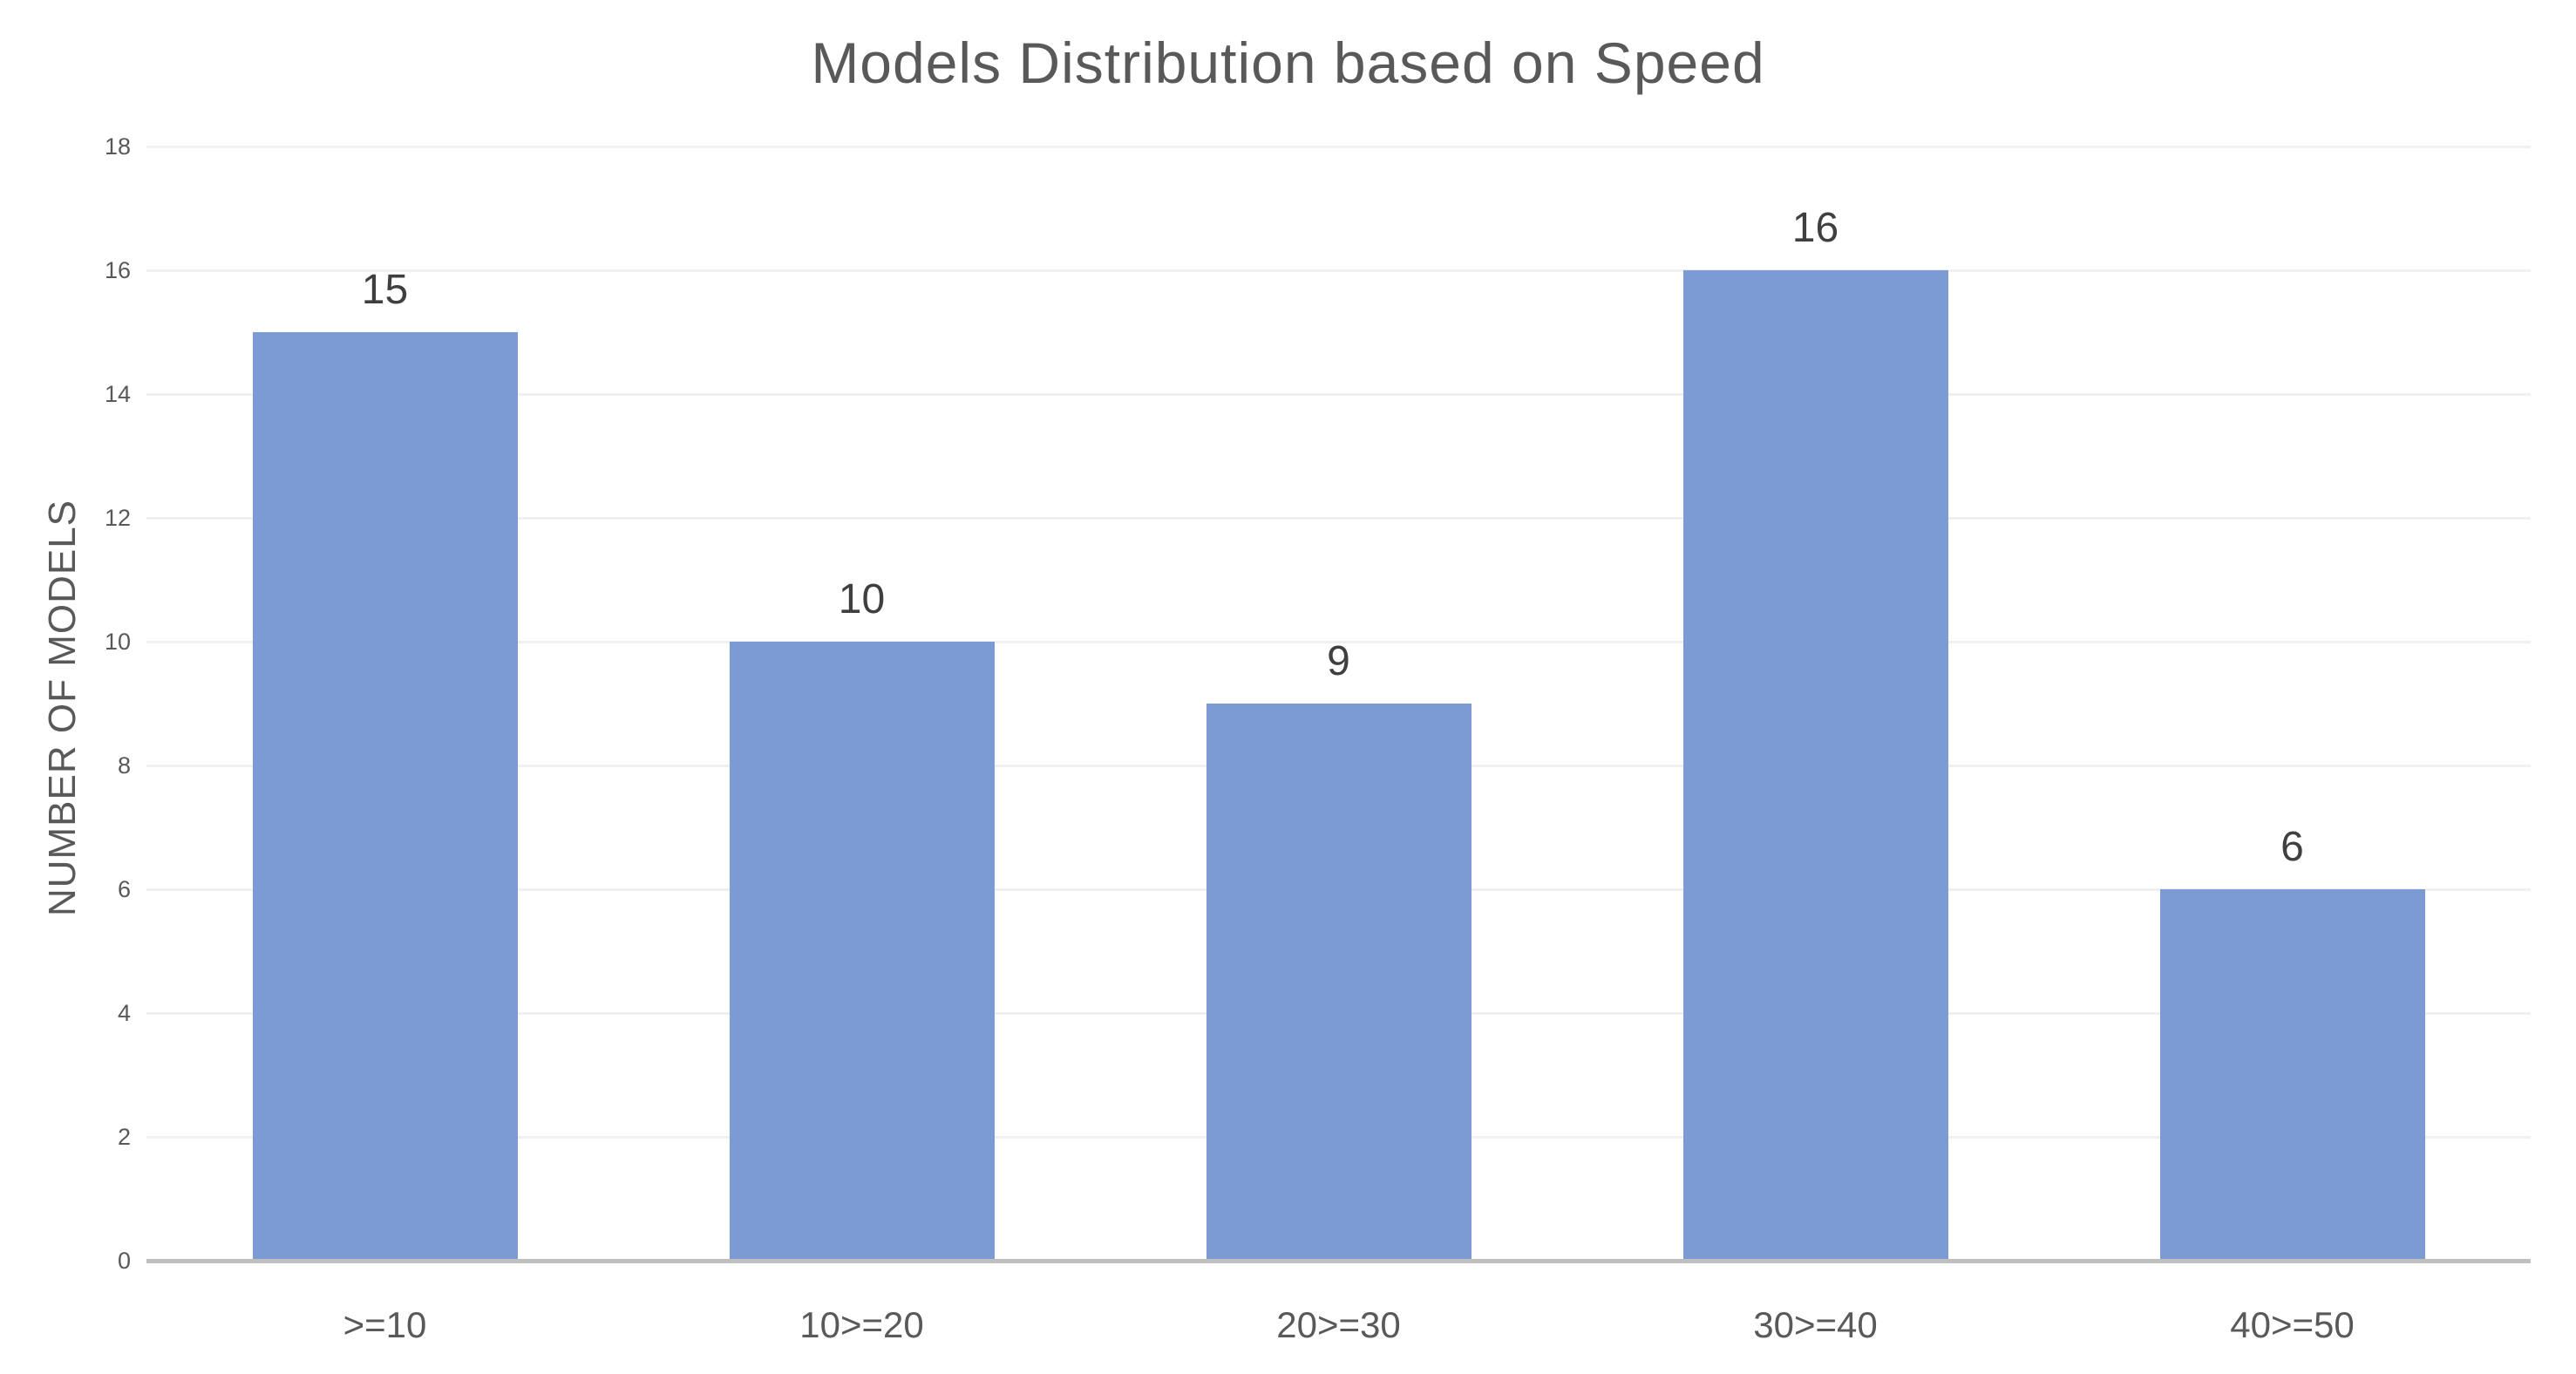 The image size is (2576, 1374). What do you see at coordinates (2292, 1074) in the screenshot?
I see `bar-40>=50` at bounding box center [2292, 1074].